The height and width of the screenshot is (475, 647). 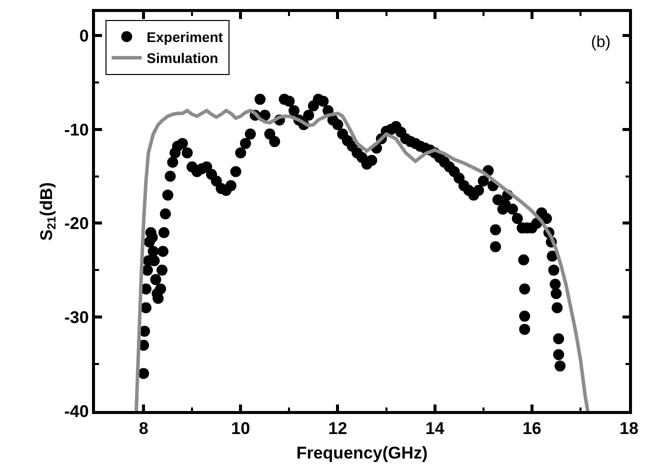 I want to click on x-tick-label: 14, so click(x=435, y=428).